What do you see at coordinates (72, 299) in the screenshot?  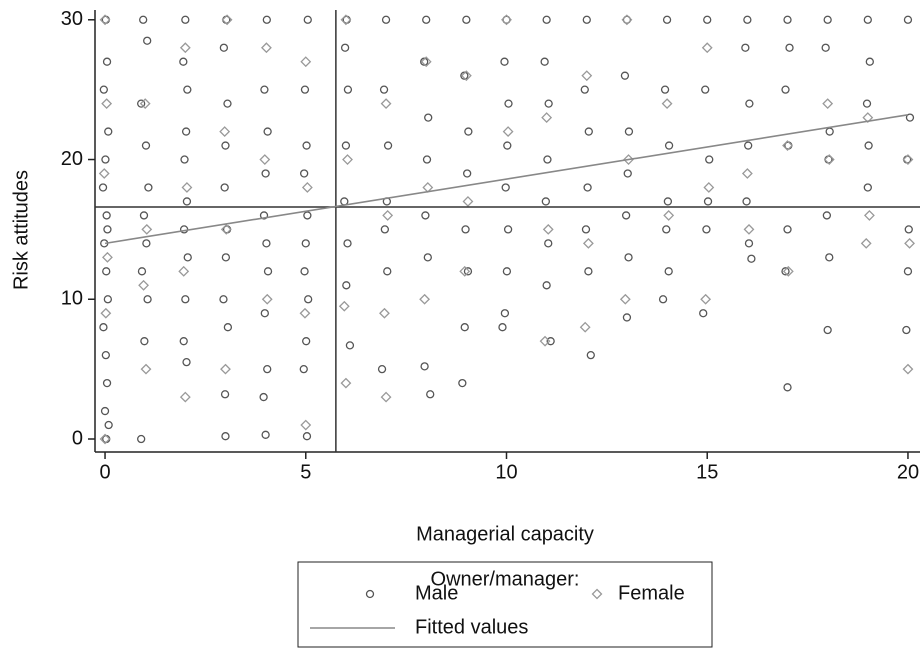 I see `y-tick-label: 10` at bounding box center [72, 299].